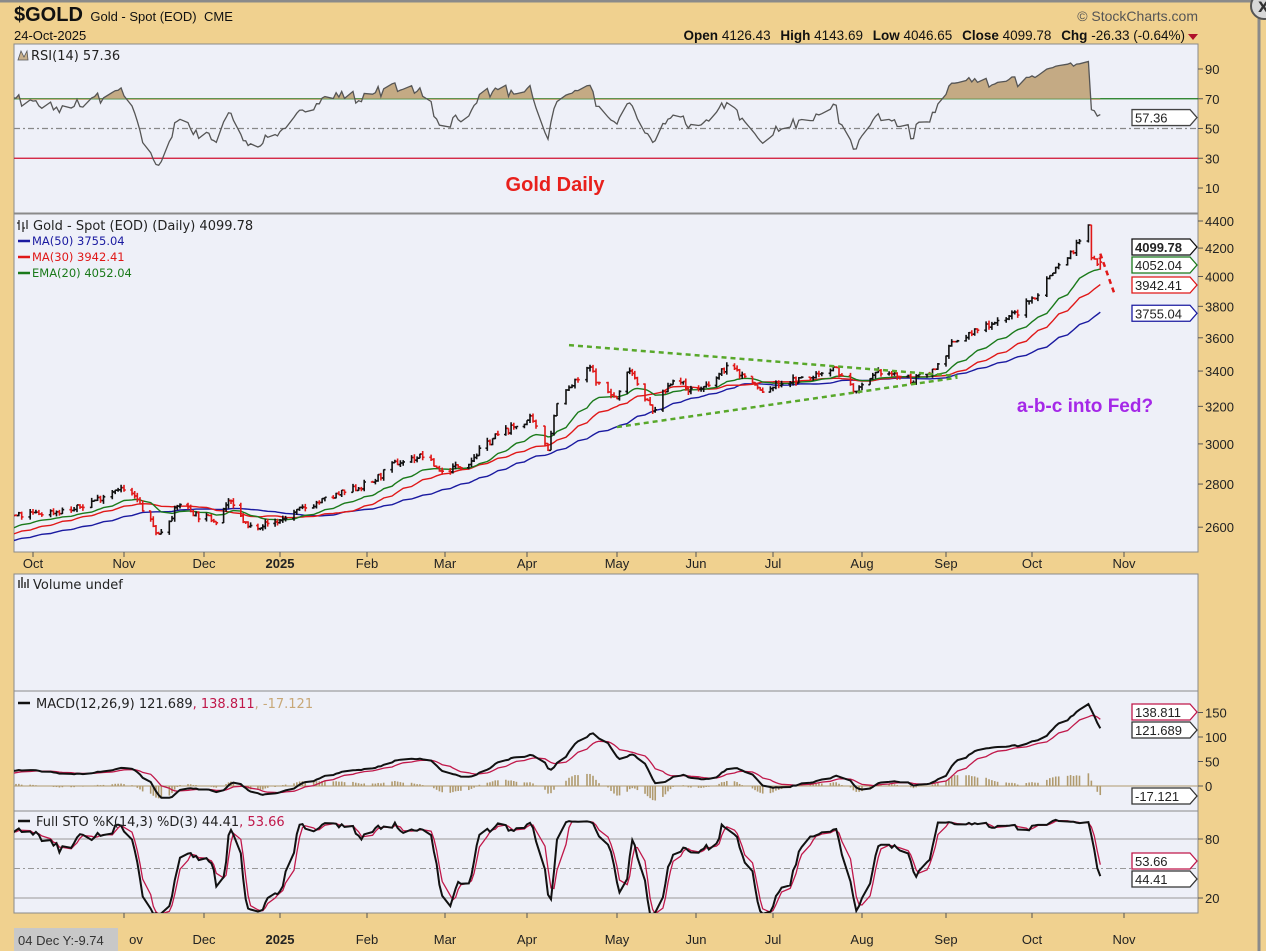 The image size is (1266, 951). Describe the element at coordinates (527, 939) in the screenshot. I see `bottom-x-axis-label: Apr` at that location.